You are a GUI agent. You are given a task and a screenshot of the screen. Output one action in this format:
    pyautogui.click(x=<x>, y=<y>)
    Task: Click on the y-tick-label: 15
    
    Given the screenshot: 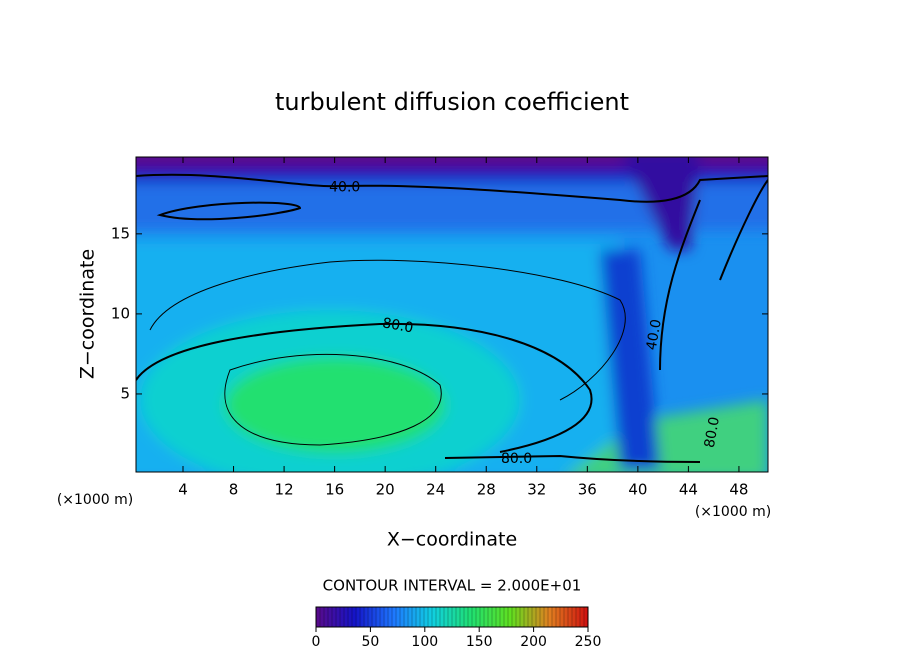 What is the action you would take?
    pyautogui.click(x=120, y=233)
    